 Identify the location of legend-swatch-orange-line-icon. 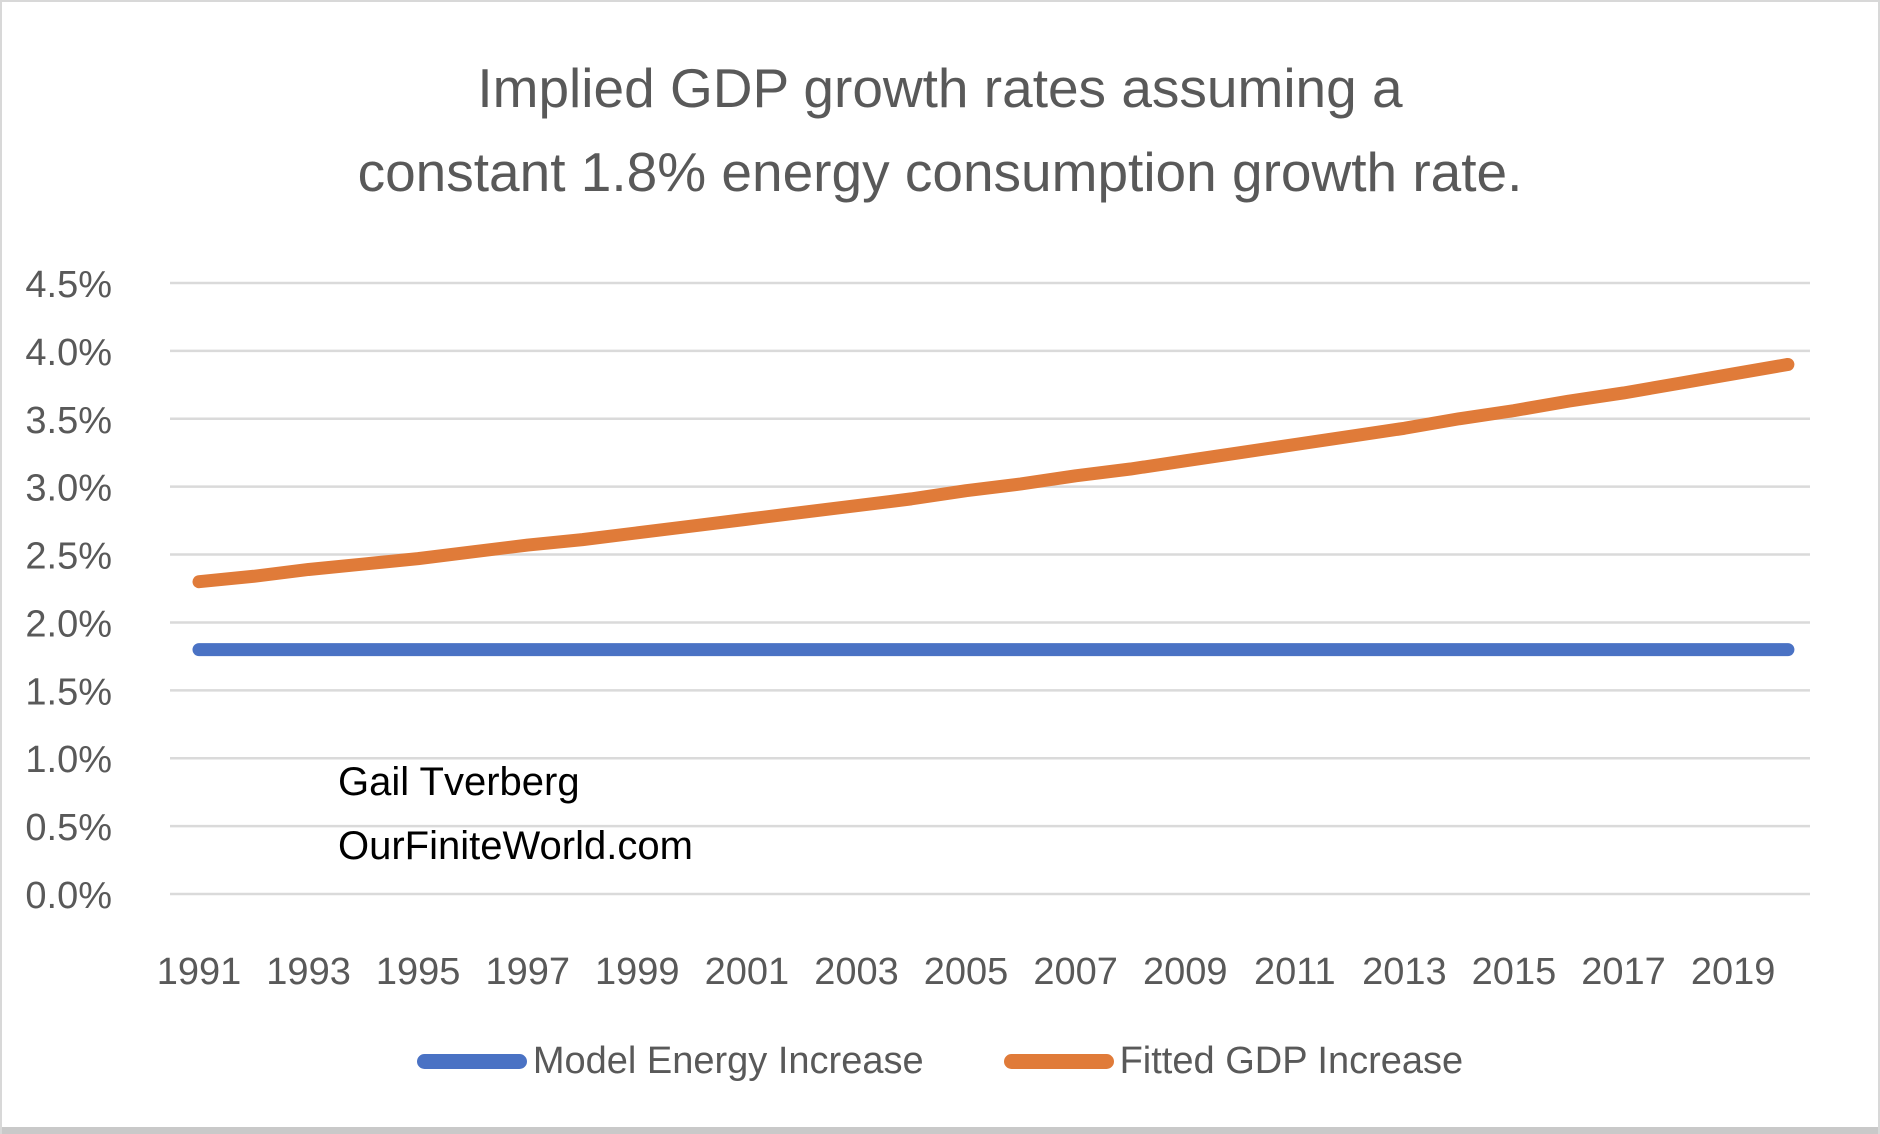
(1058, 1061).